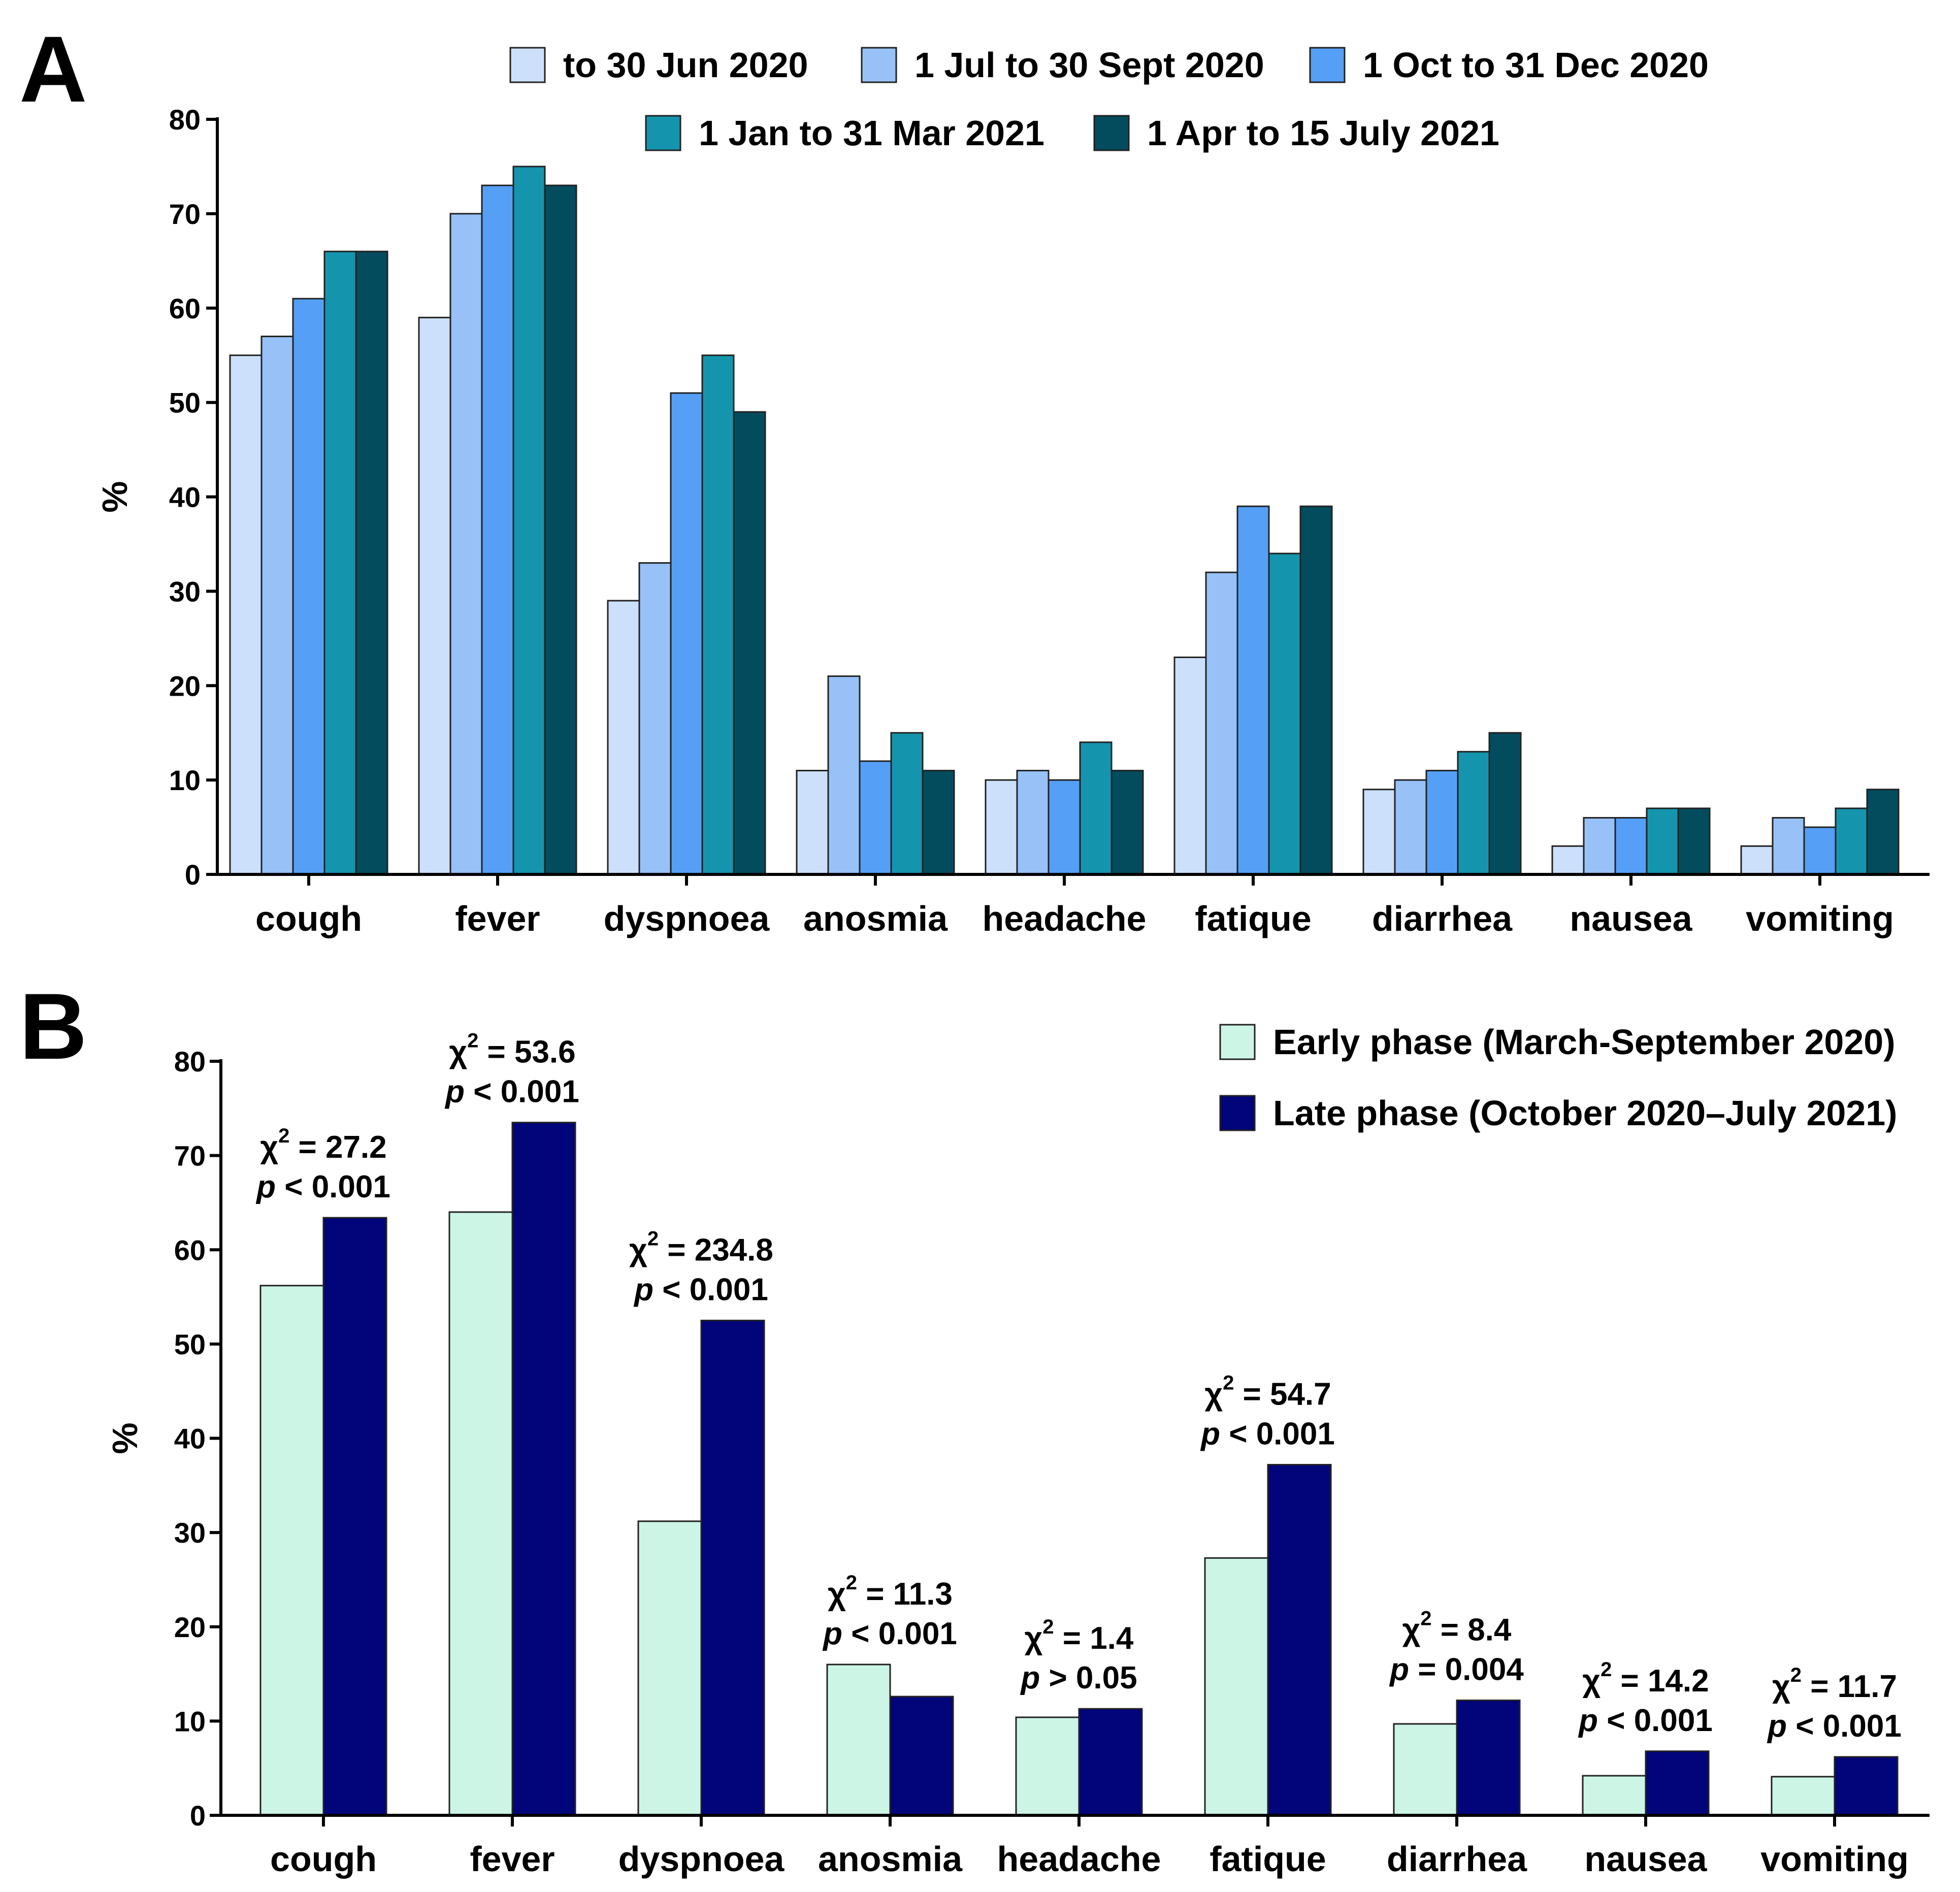 This screenshot has width=1960, height=1892. Describe the element at coordinates (185, 686) in the screenshot. I see `y-tick-label-20: 20` at that location.